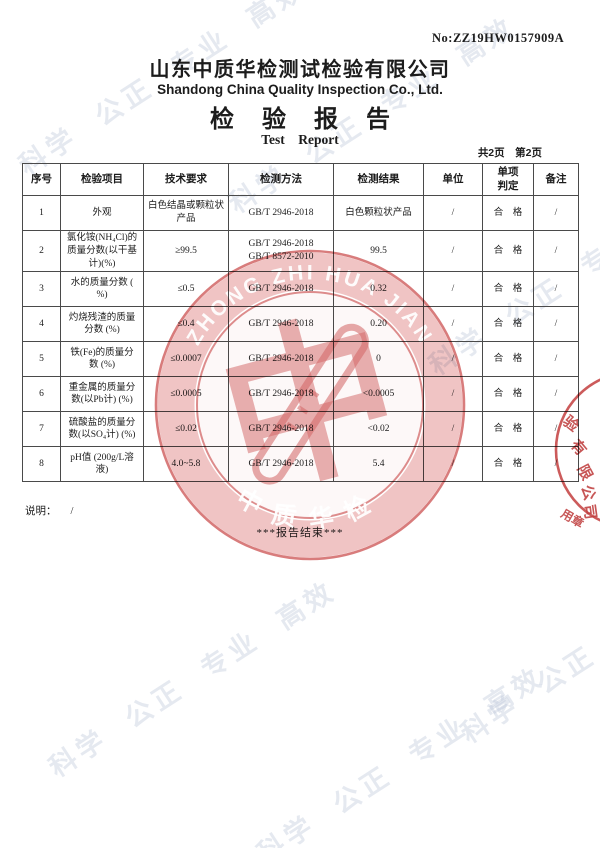  What do you see at coordinates (102, 464) in the screenshot?
I see `table-cell: pH值 (200g/L溶 液)` at bounding box center [102, 464].